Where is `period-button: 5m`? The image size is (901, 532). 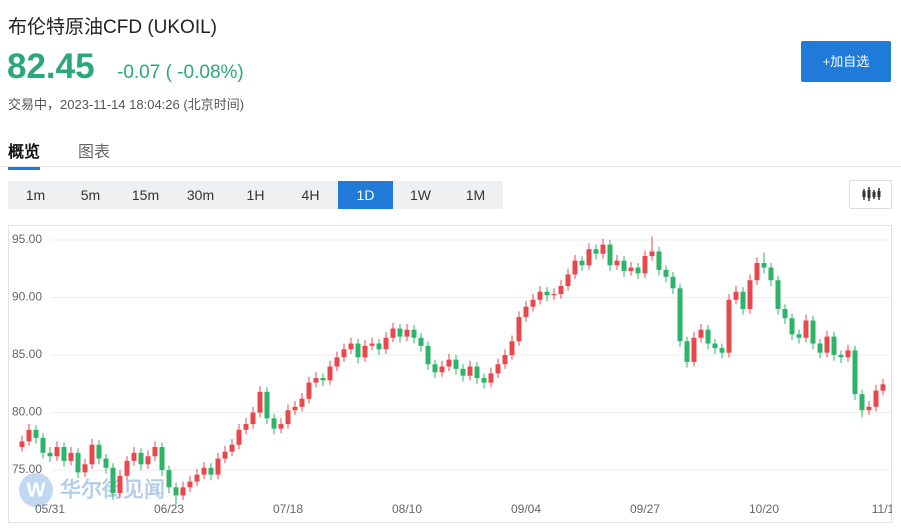 period-button: 5m is located at coordinates (90, 195).